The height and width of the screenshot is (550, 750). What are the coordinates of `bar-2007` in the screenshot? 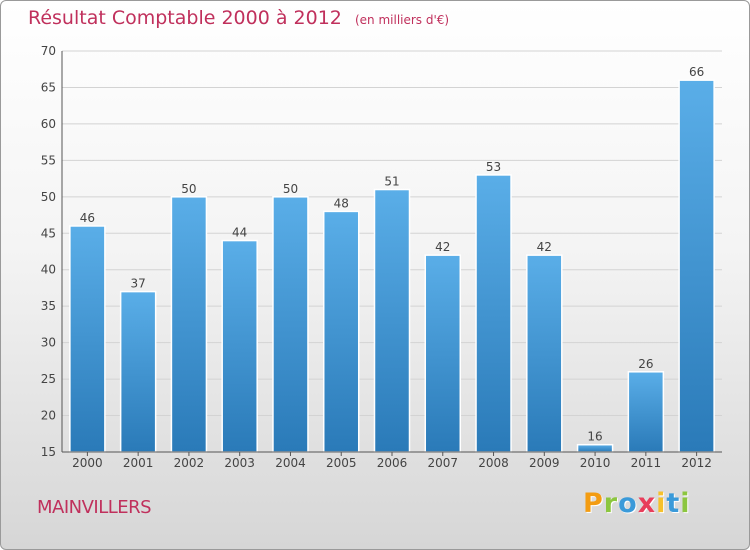 It's located at (443, 353).